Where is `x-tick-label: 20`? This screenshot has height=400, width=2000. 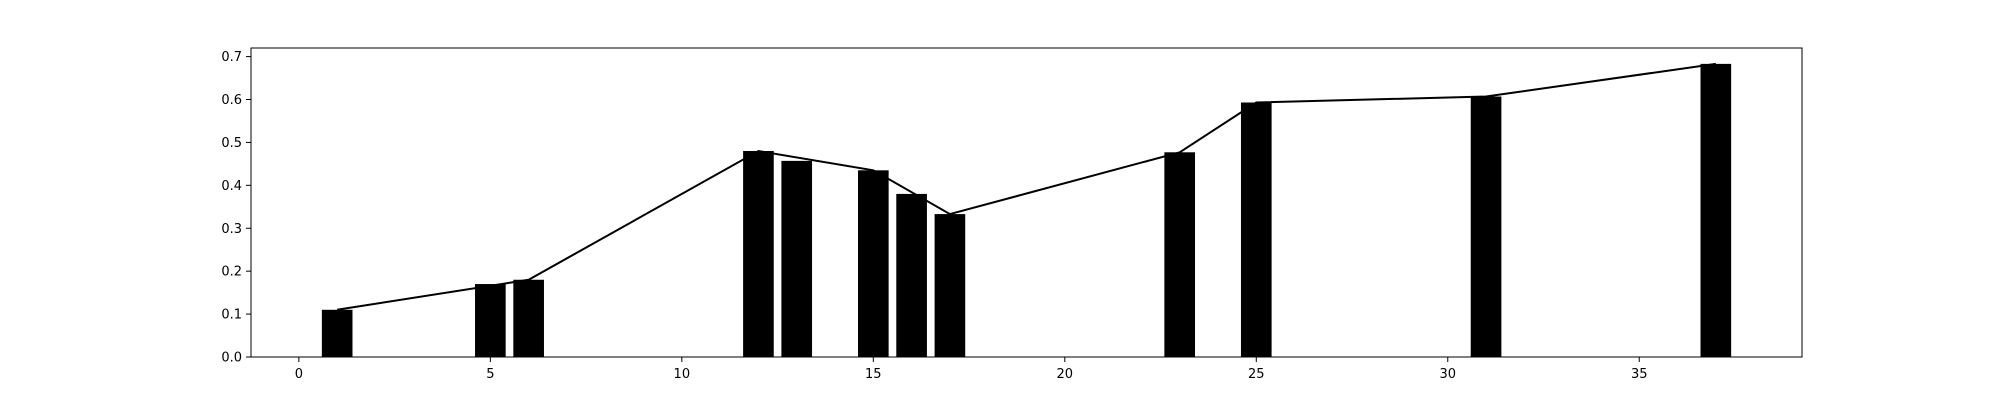
x-tick-label: 20 is located at coordinates (1065, 374).